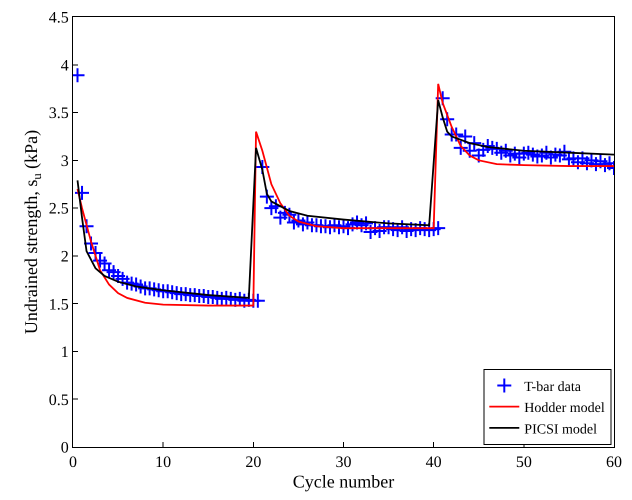  What do you see at coordinates (64, 448) in the screenshot?
I see `y-tick-label: 0` at bounding box center [64, 448].